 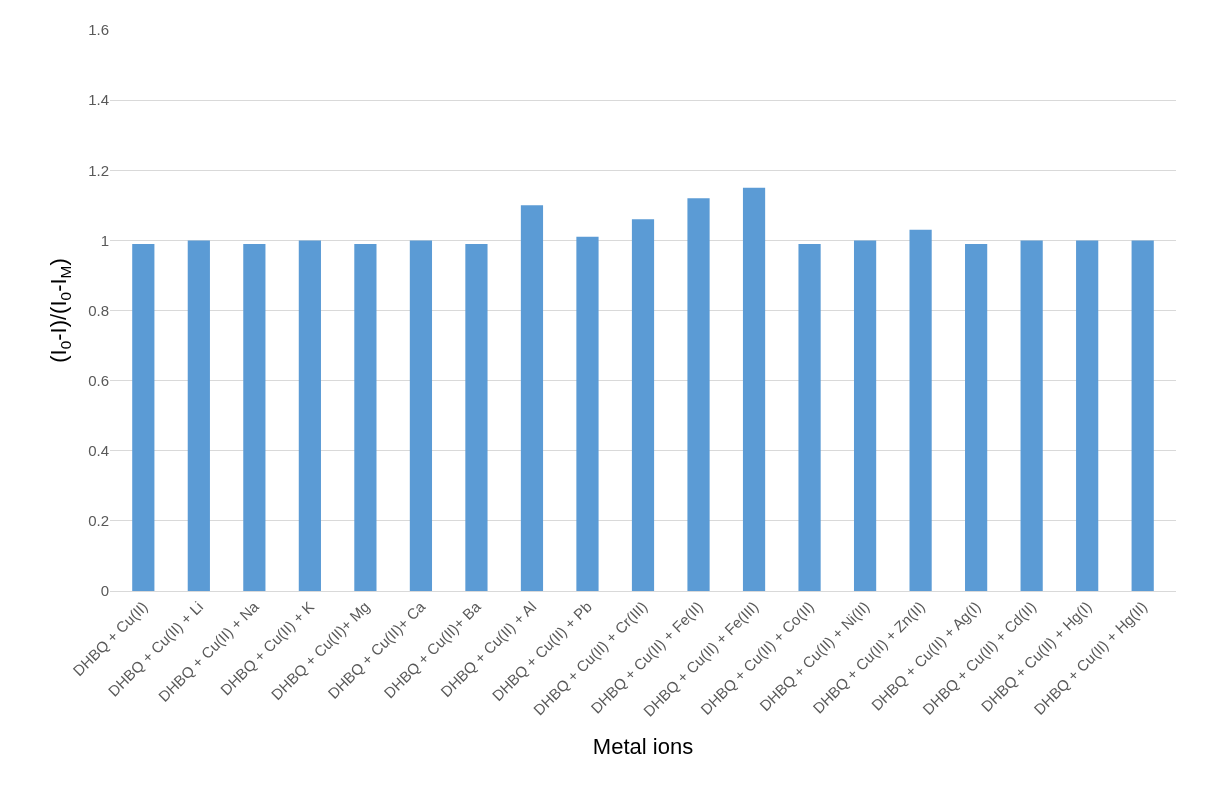 What do you see at coordinates (104, 591) in the screenshot?
I see `y-tick-label: 0` at bounding box center [104, 591].